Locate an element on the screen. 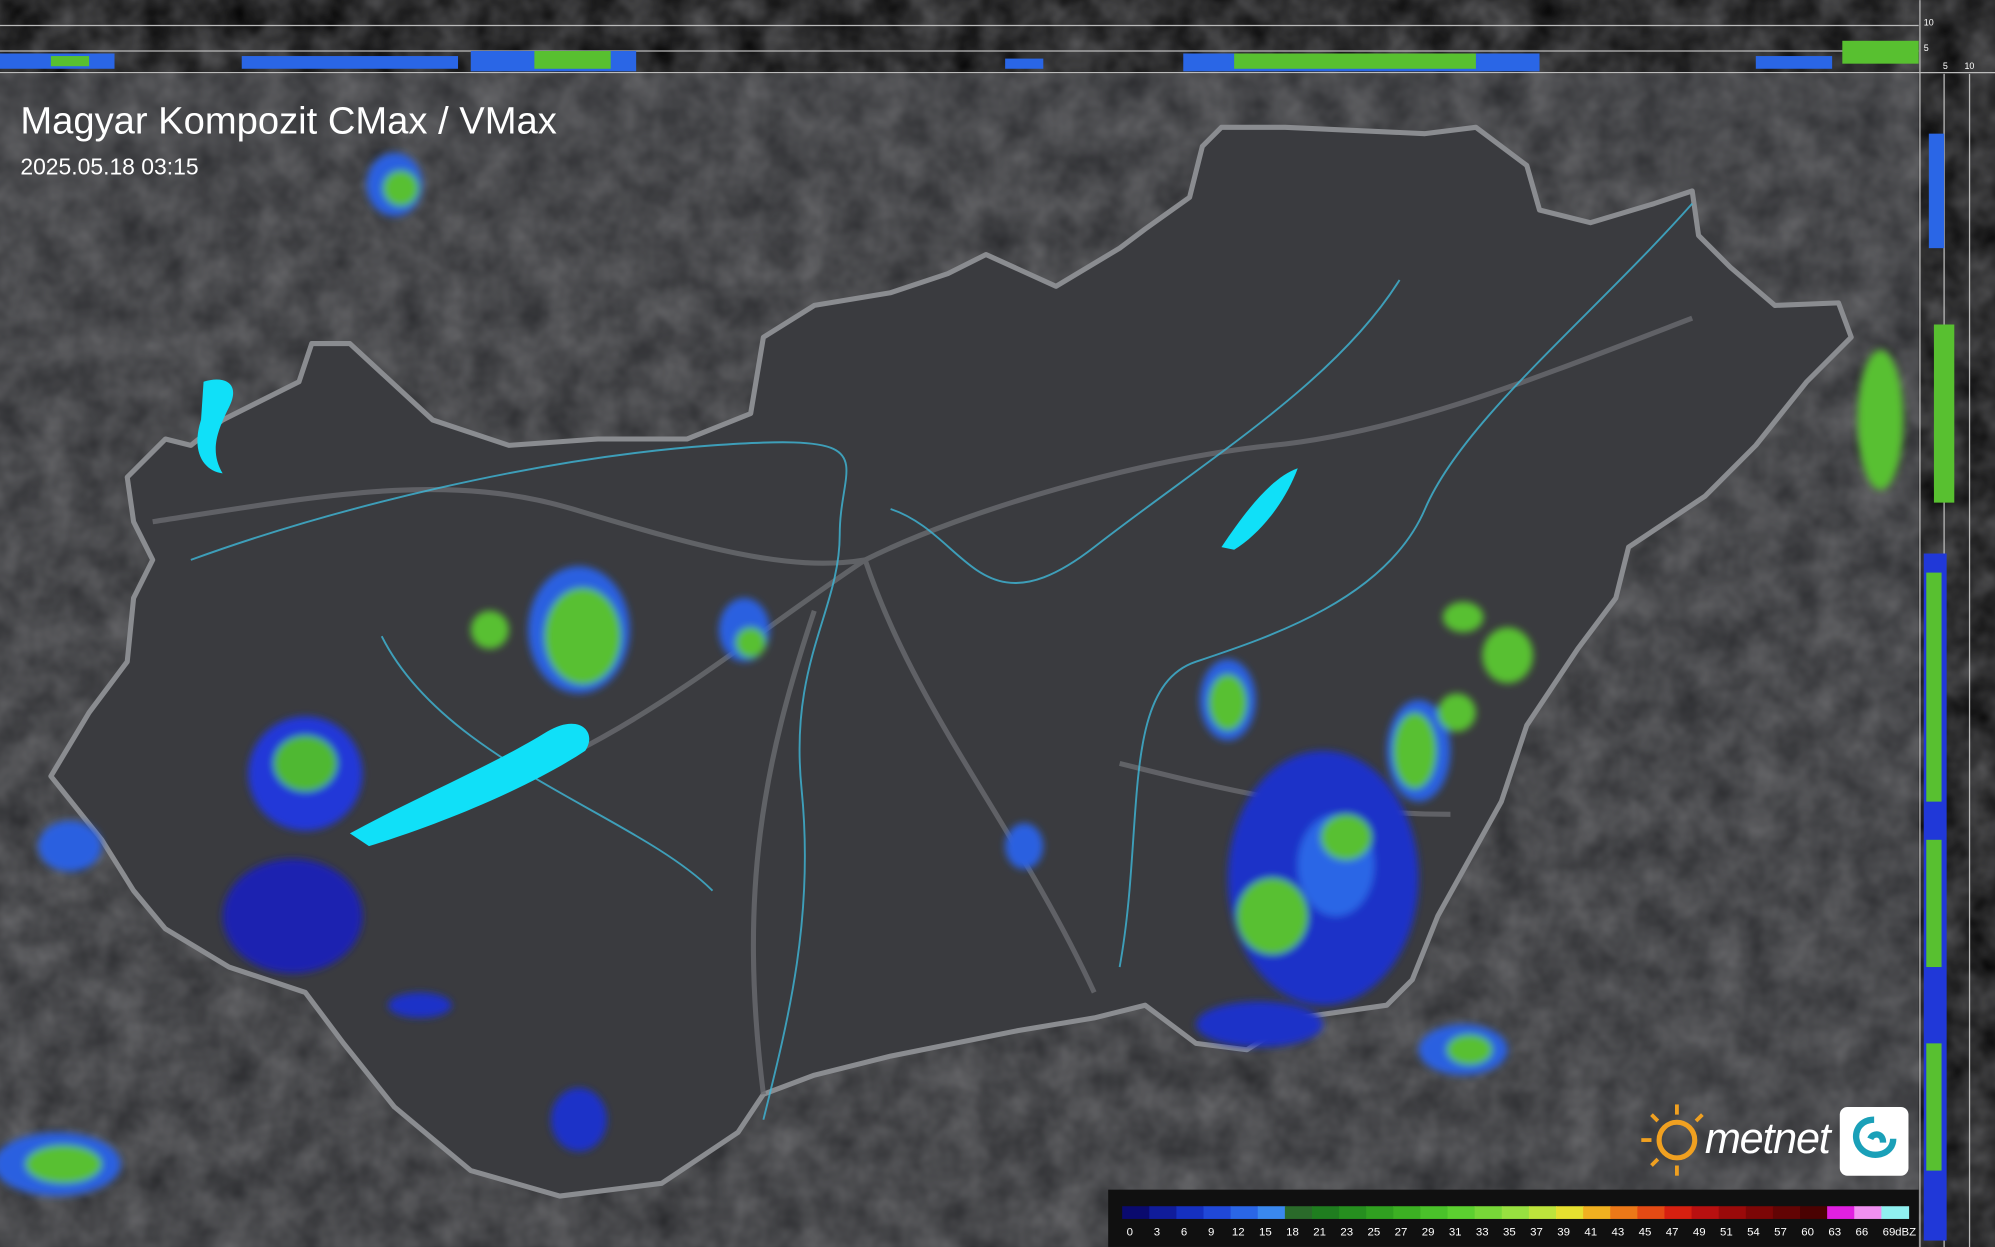 This screenshot has height=1247, width=1995. legend-label: 12 is located at coordinates (1238, 1232).